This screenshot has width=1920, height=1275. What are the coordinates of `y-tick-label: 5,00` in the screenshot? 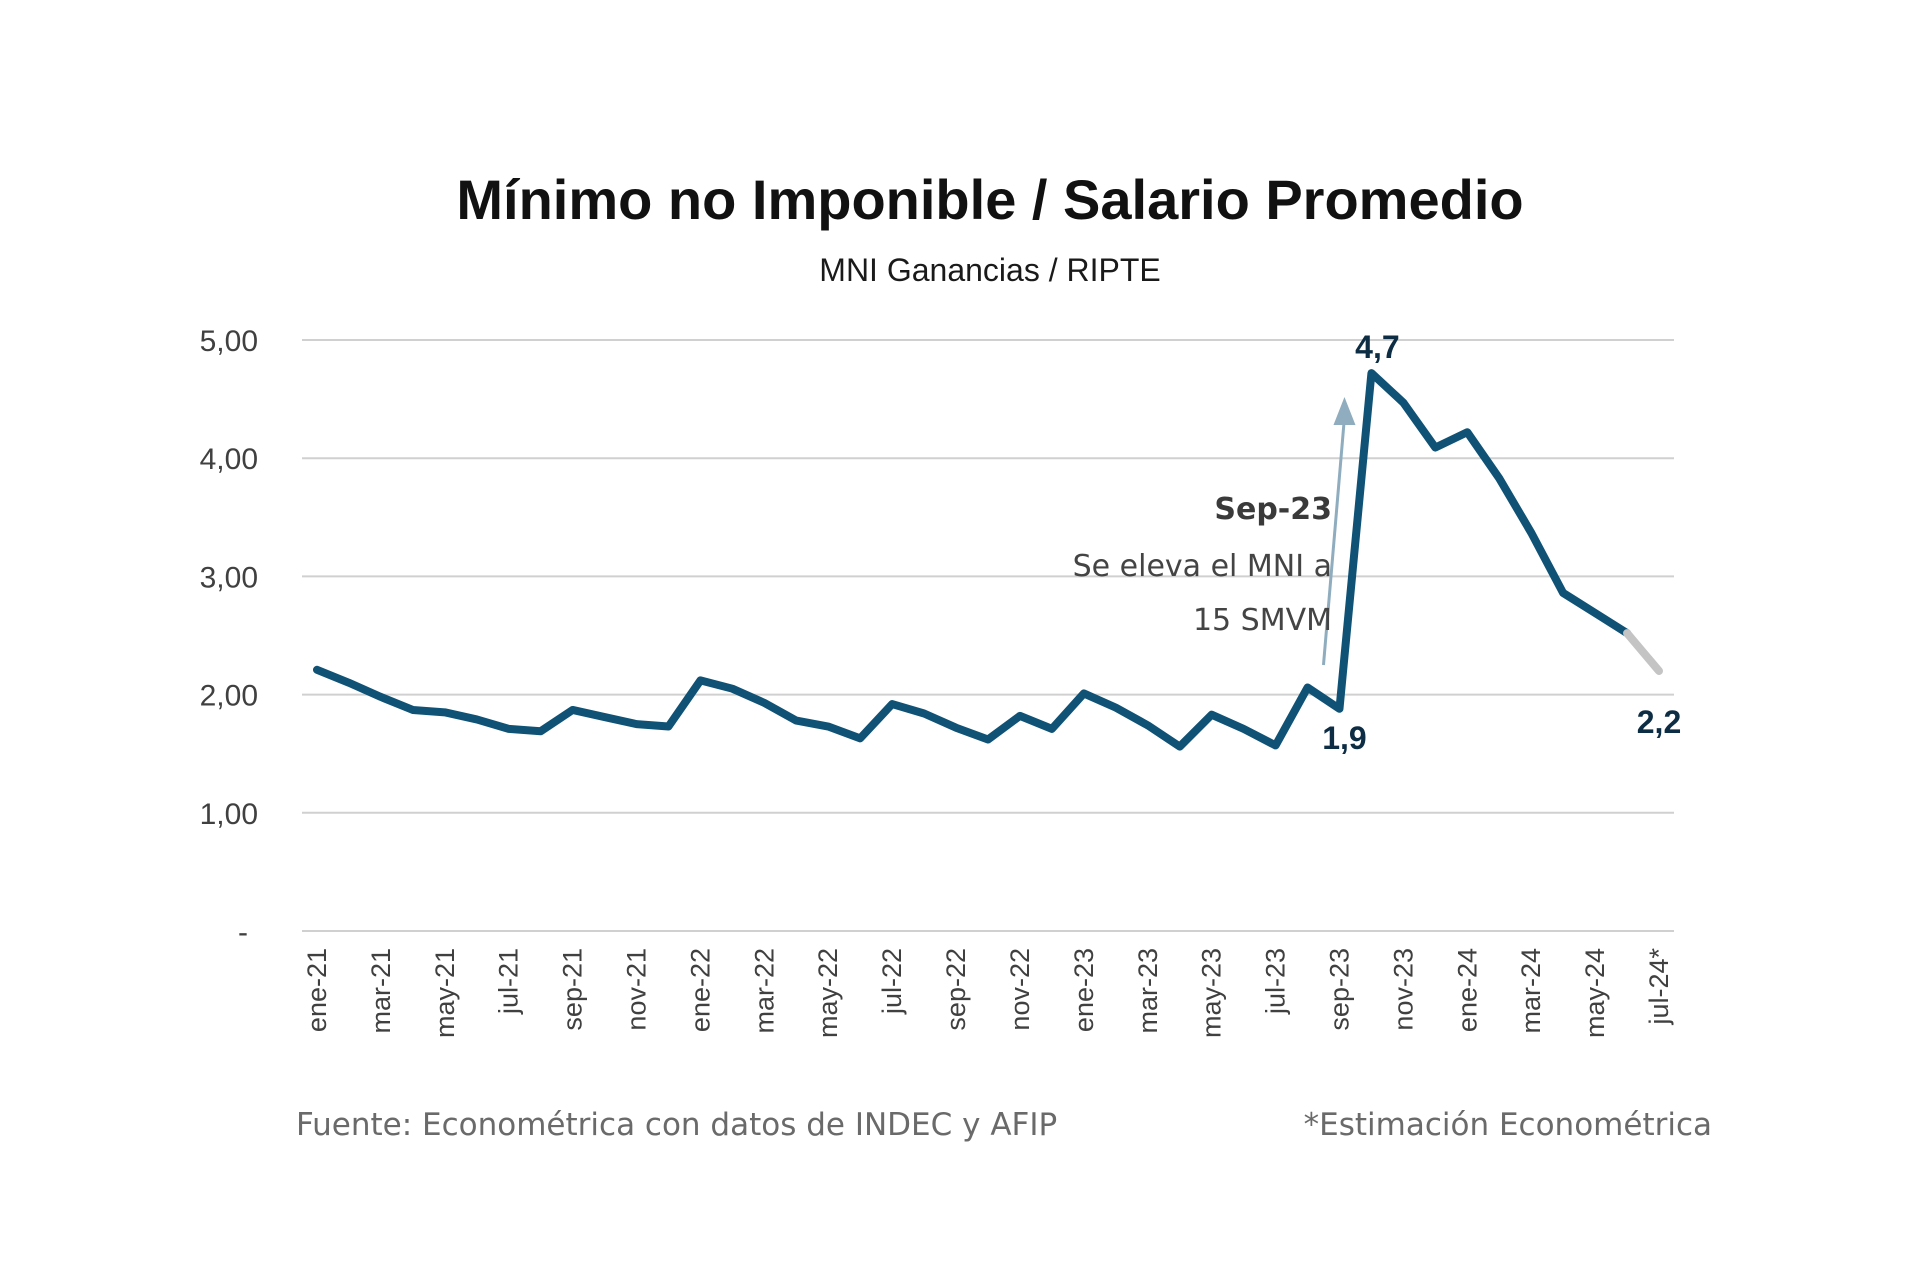 It's located at (229, 341).